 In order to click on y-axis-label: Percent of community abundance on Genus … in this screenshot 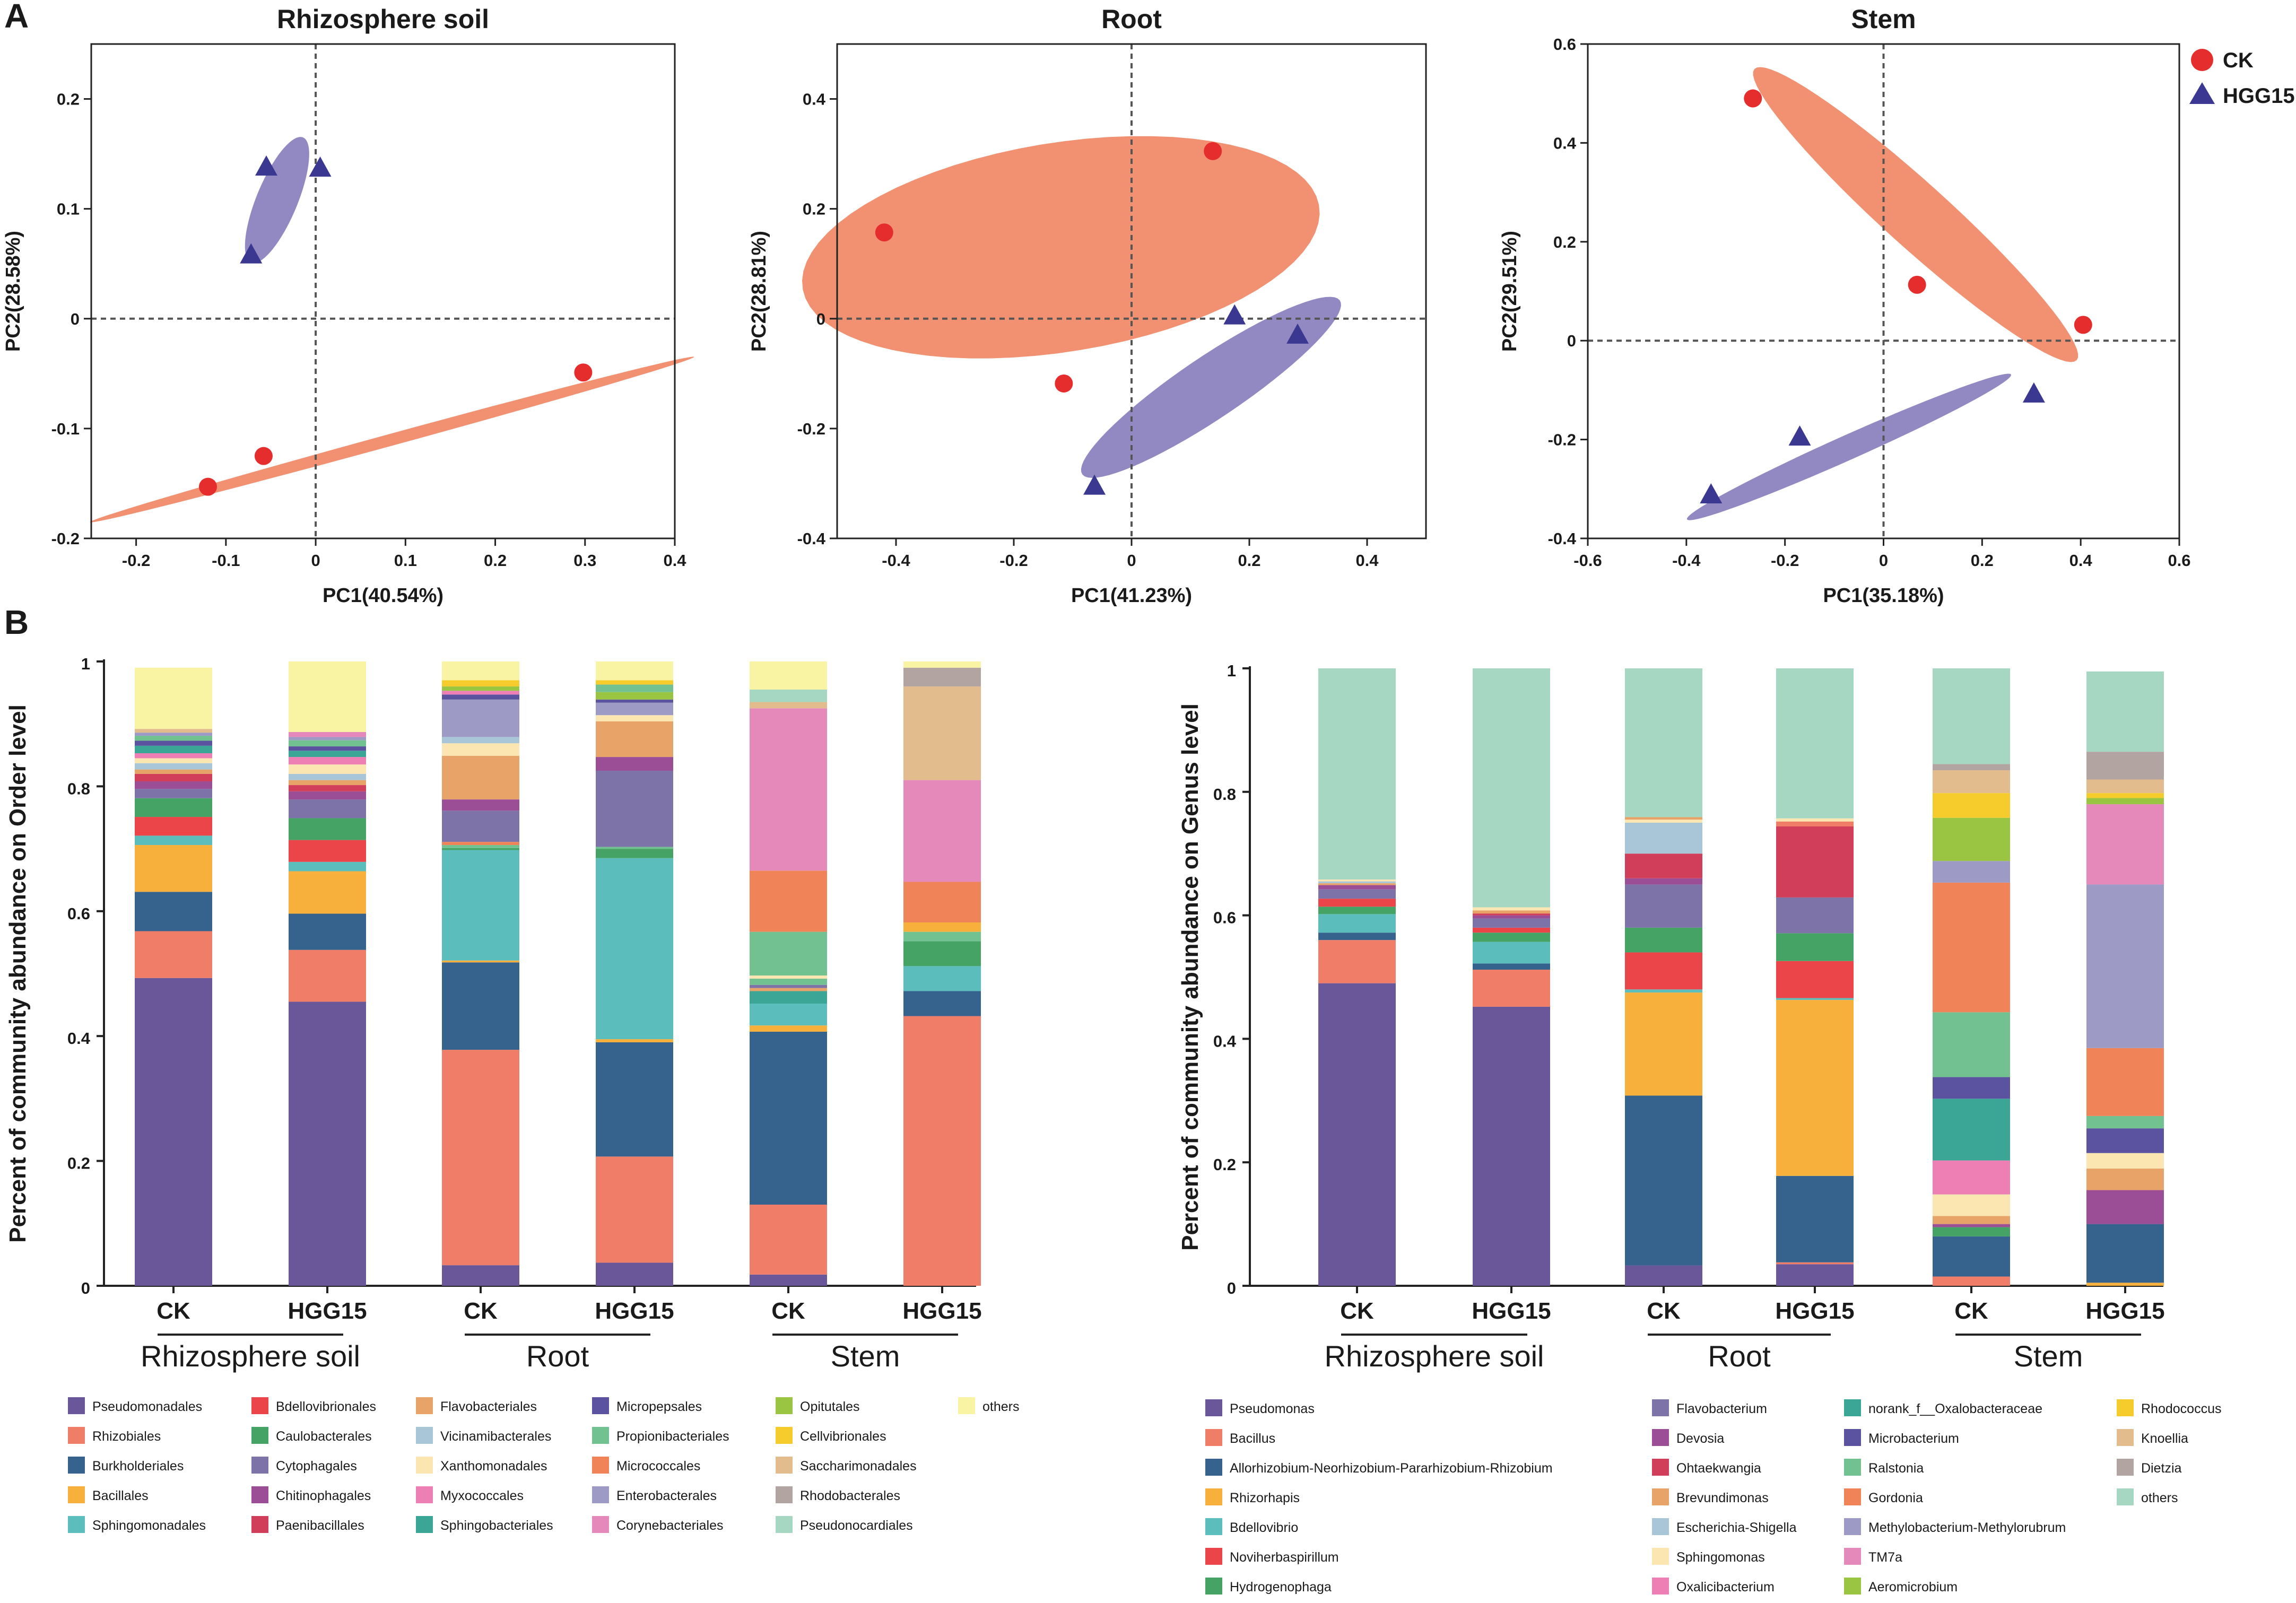, I will do `click(1190, 977)`.